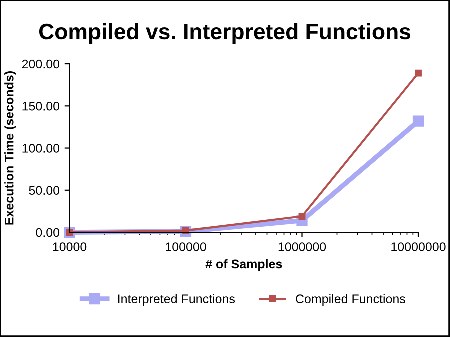  What do you see at coordinates (44, 191) in the screenshot?
I see `y-tick-label: 50.00` at bounding box center [44, 191].